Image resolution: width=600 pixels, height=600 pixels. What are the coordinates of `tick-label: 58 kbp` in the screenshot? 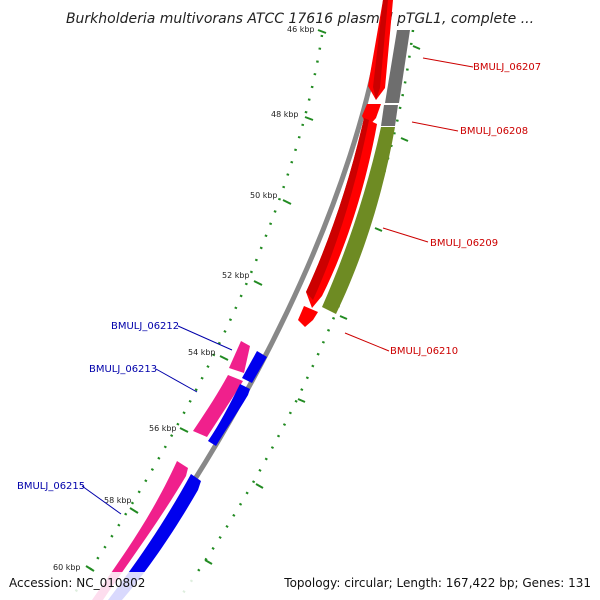 It's located at (118, 500).